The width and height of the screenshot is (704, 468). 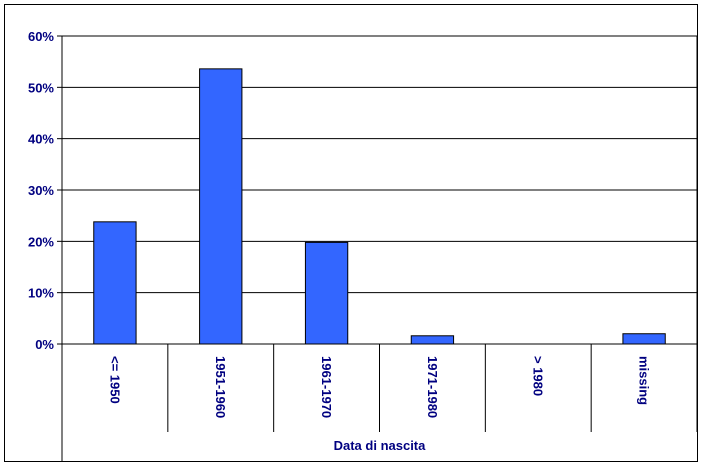 I want to click on x-category-label: > 1980, so click(x=538, y=376).